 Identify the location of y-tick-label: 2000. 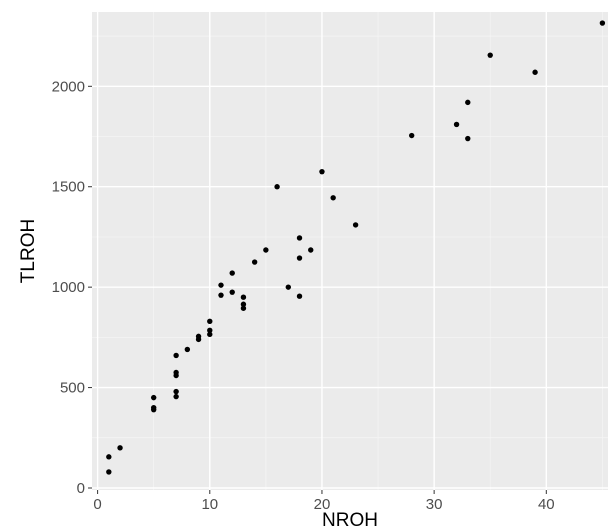
(68, 86).